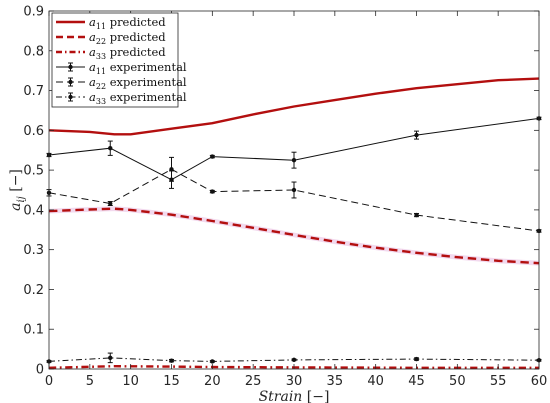 This screenshot has height=403, width=550. I want to click on legend-item-2: a22 predicted, so click(111, 38).